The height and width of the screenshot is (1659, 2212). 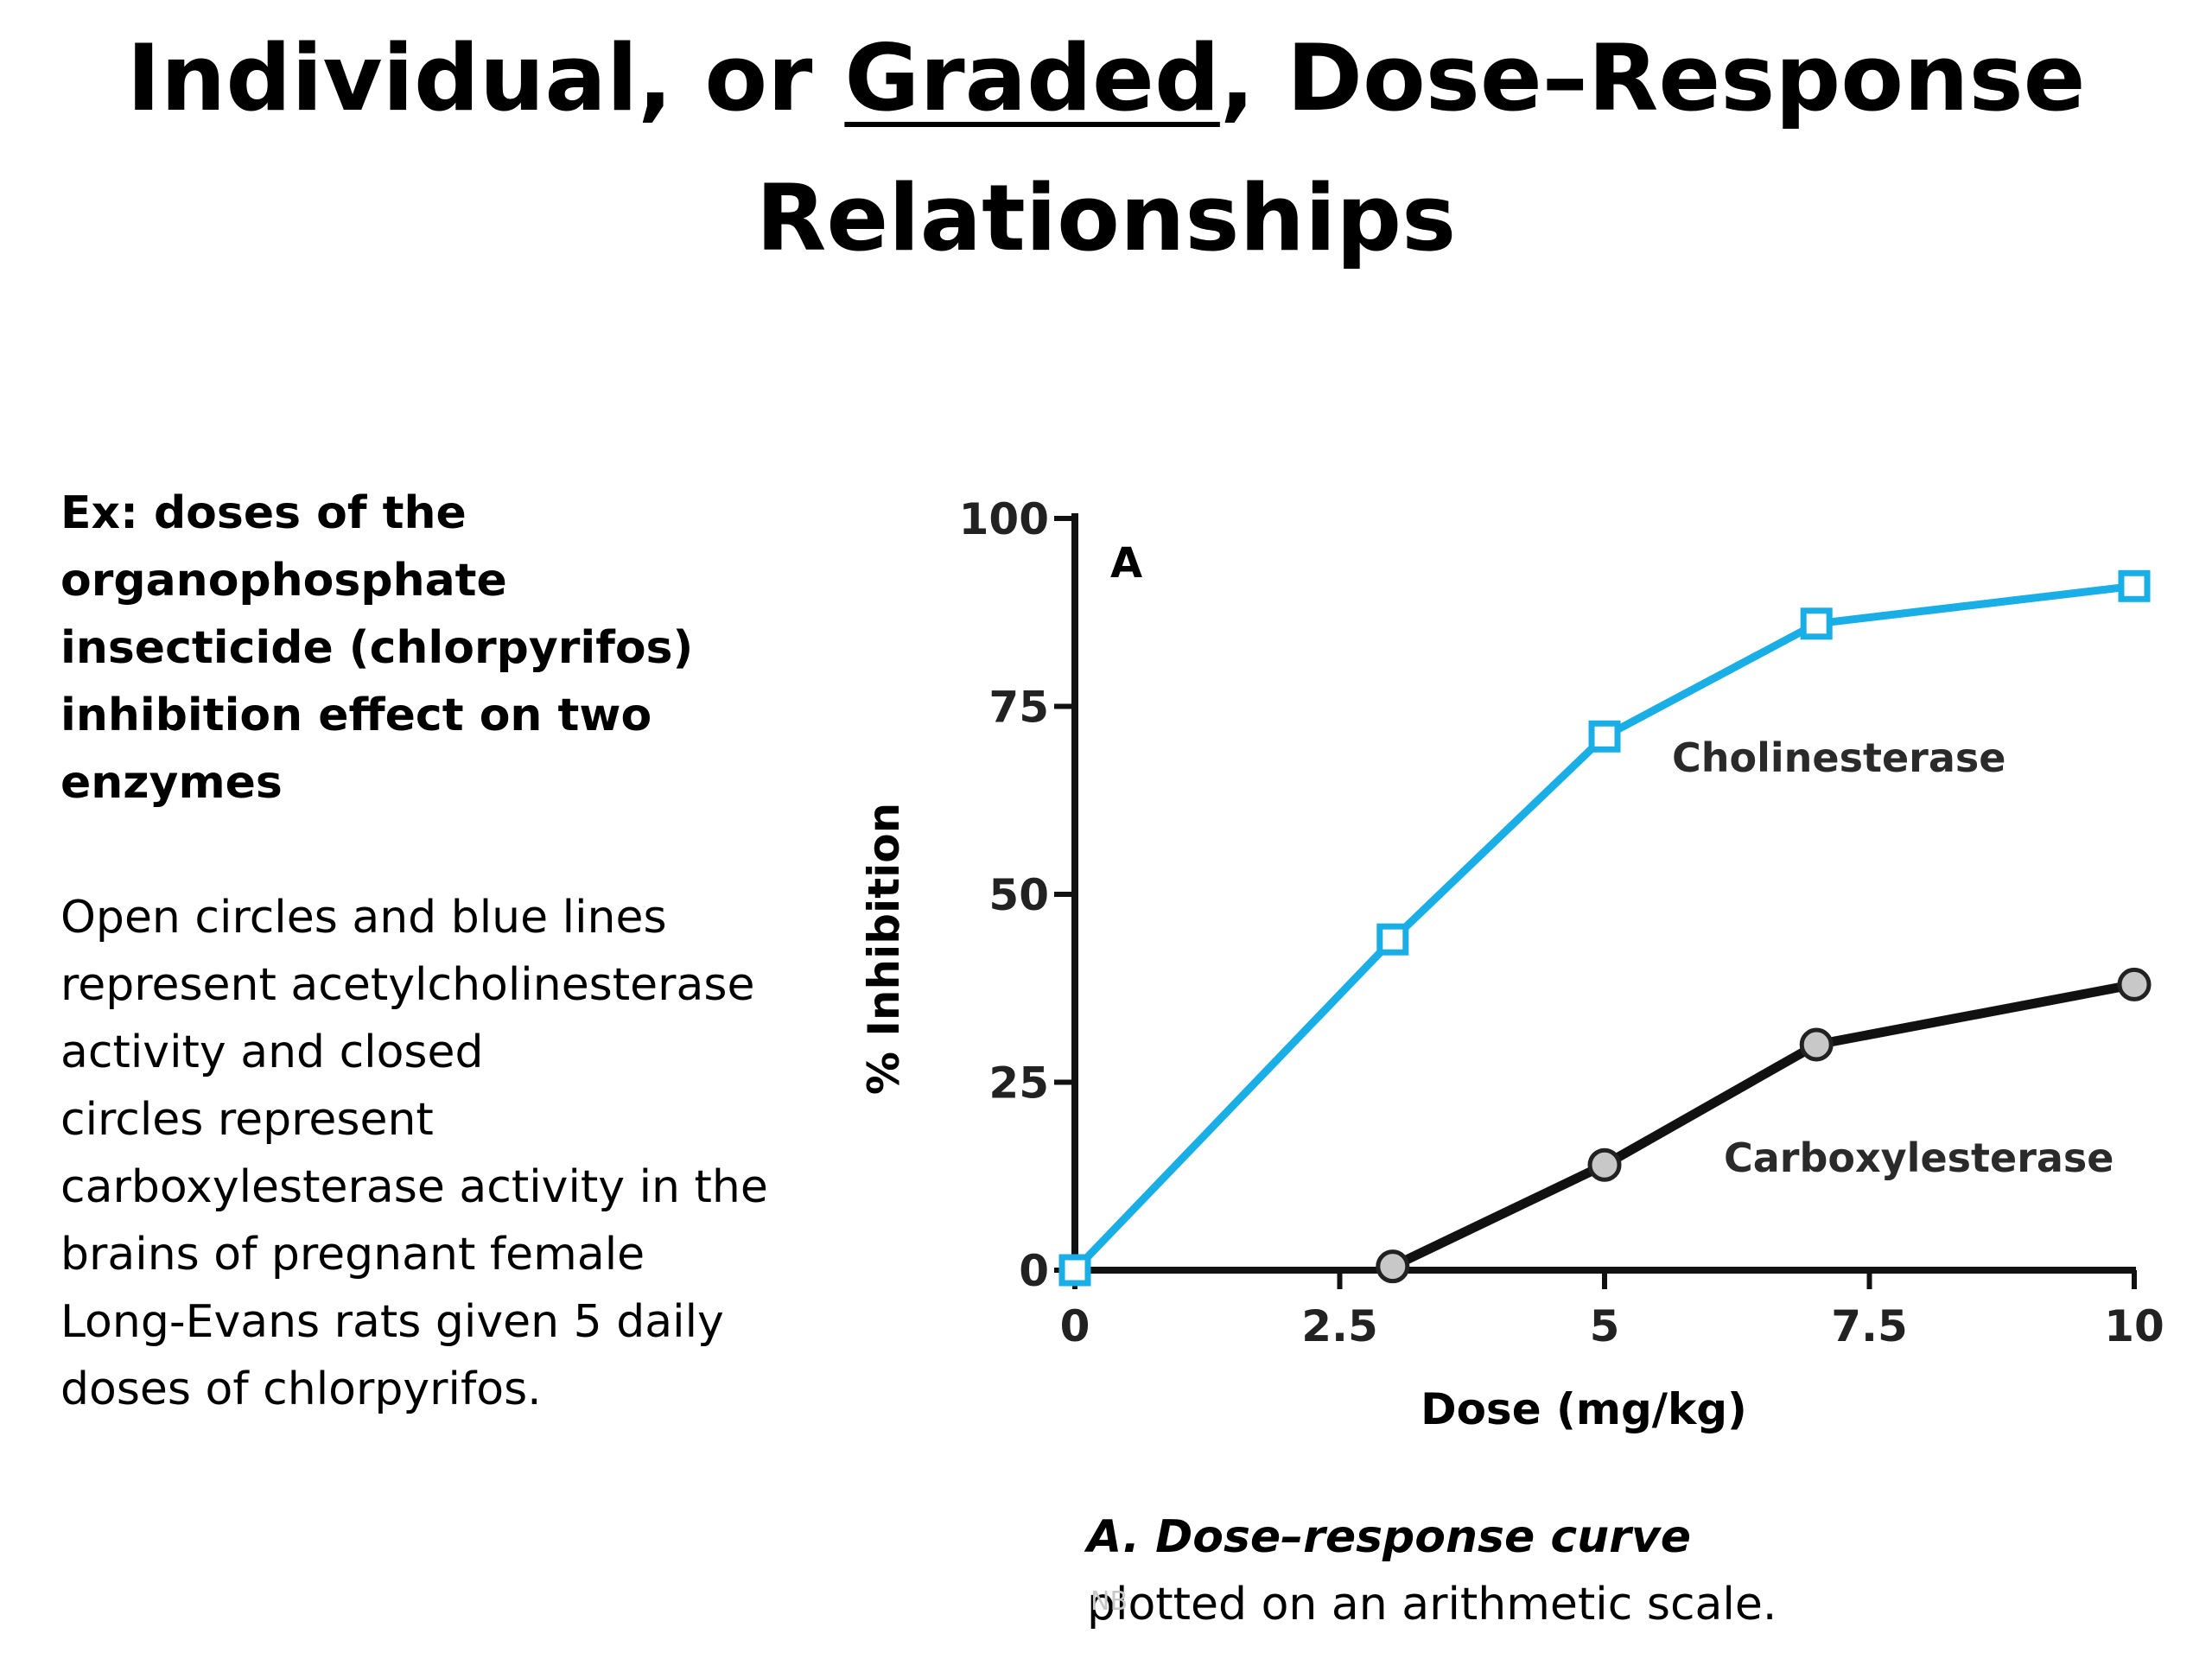 What do you see at coordinates (171, 783) in the screenshot?
I see `description-line: enzymes` at bounding box center [171, 783].